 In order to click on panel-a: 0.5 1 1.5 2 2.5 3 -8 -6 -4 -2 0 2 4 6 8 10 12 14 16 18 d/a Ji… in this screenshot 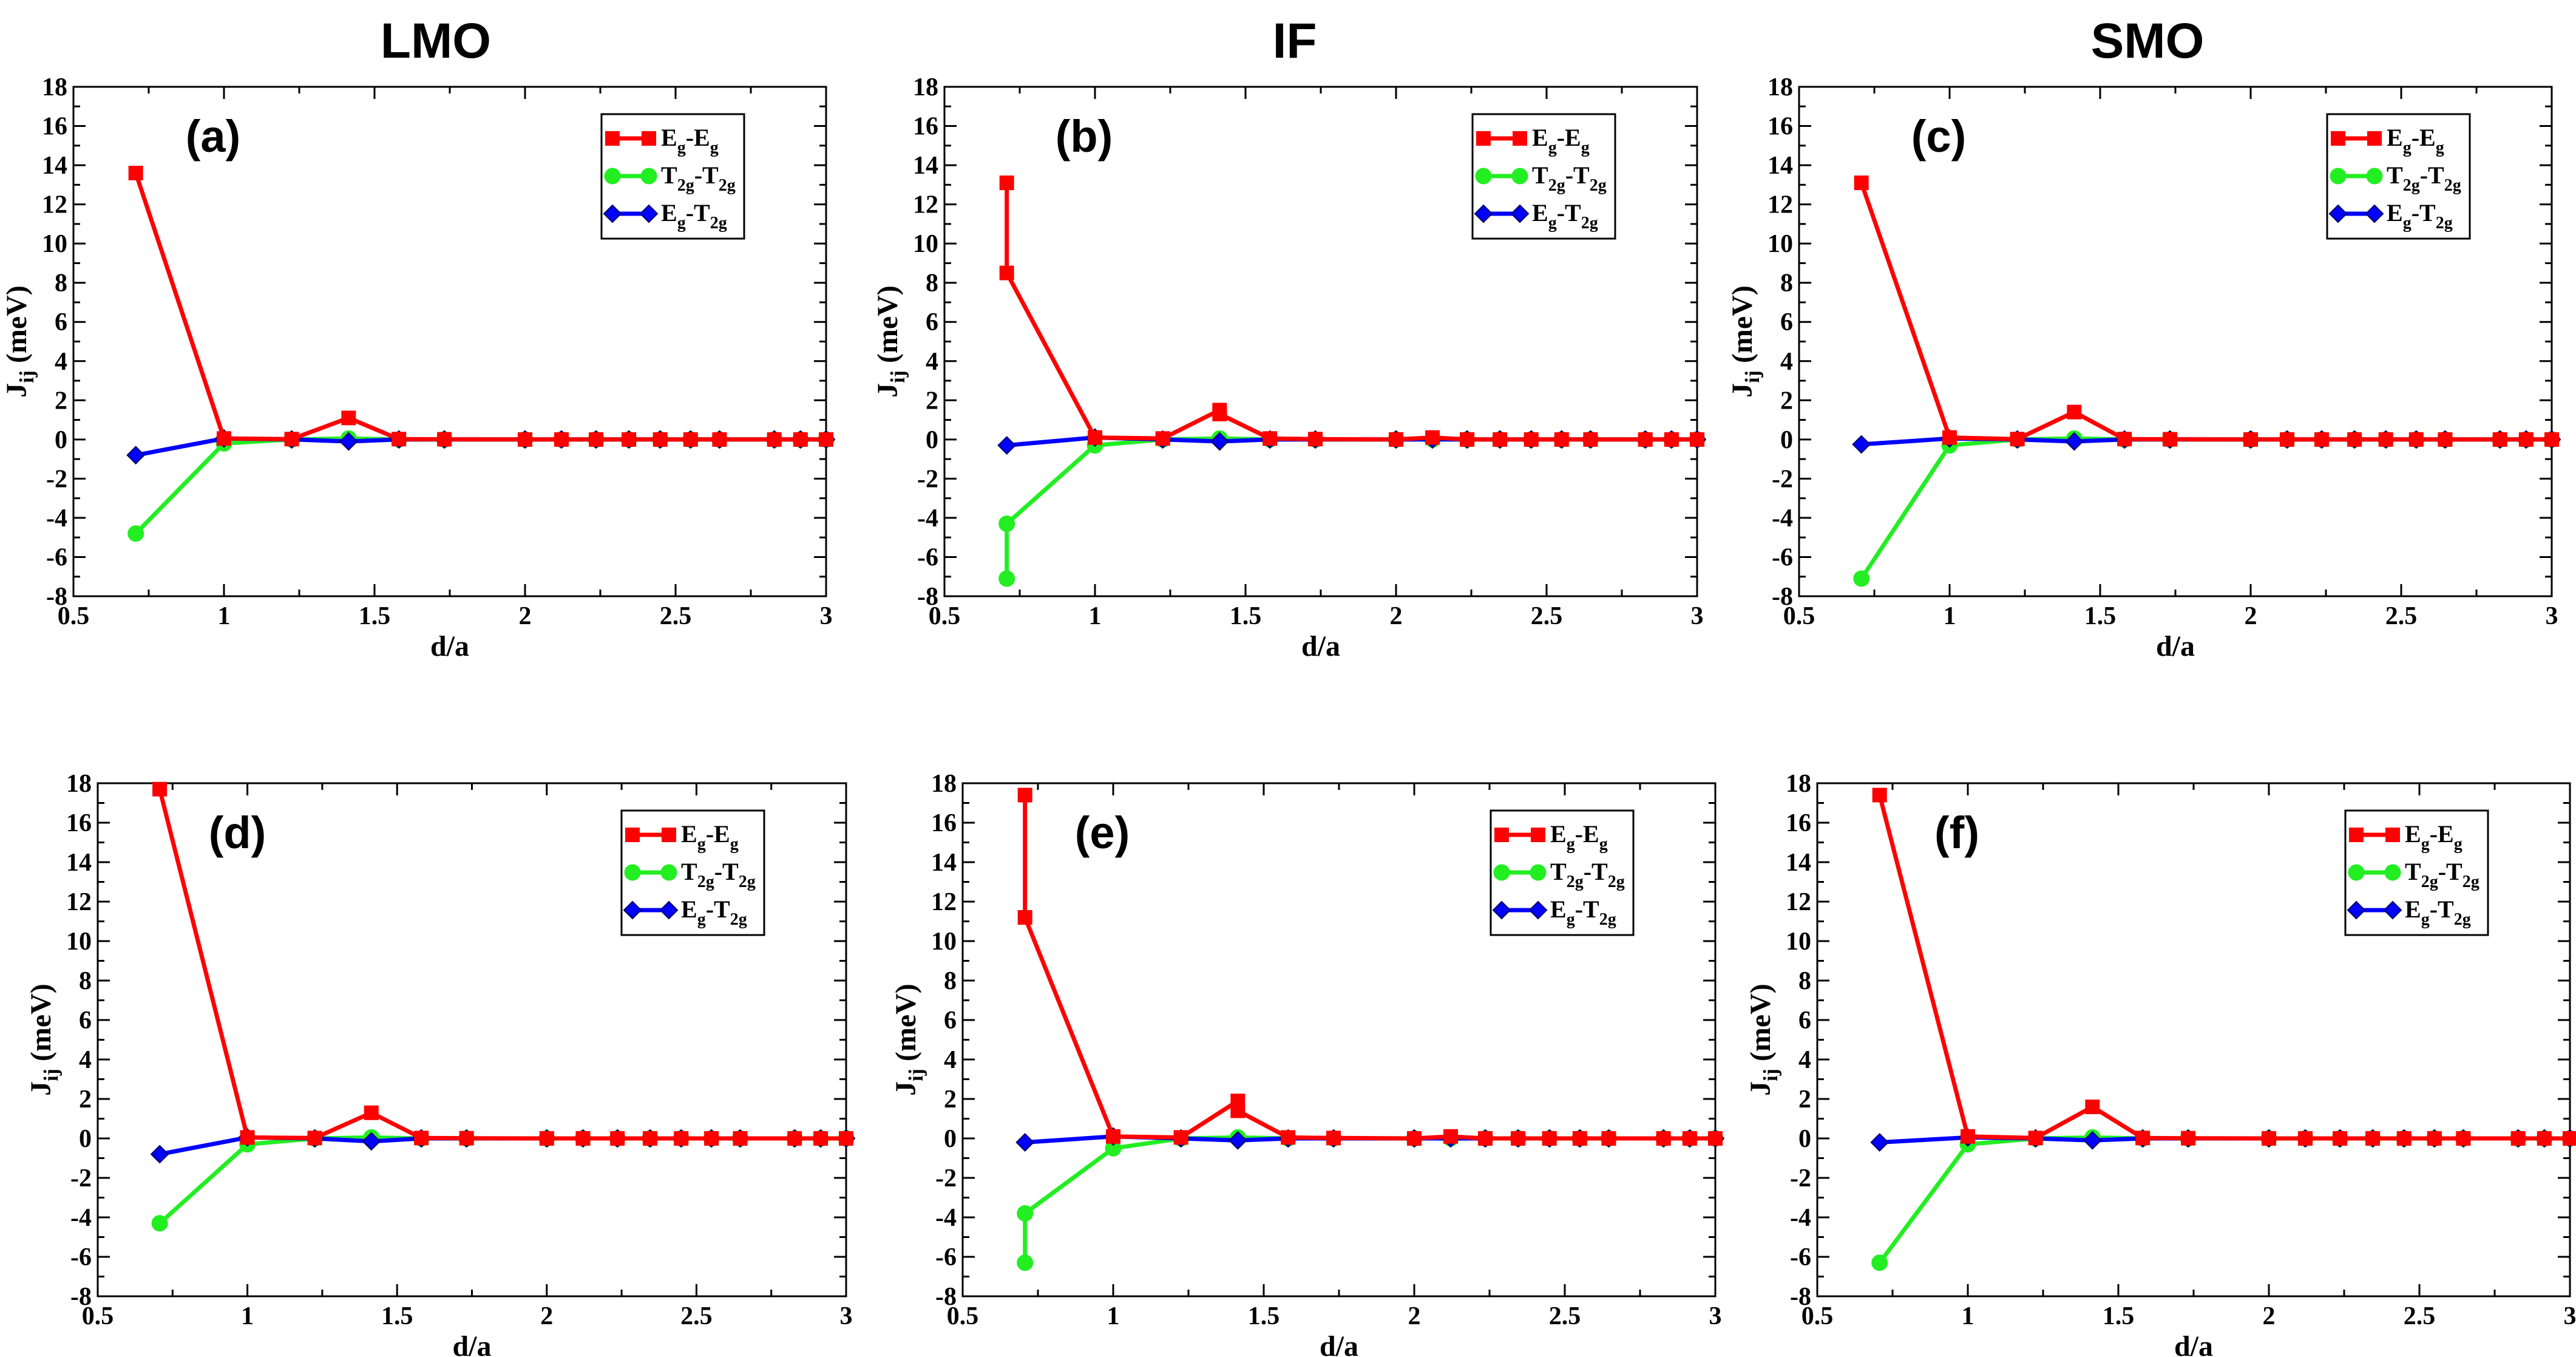, I will do `click(418, 368)`.